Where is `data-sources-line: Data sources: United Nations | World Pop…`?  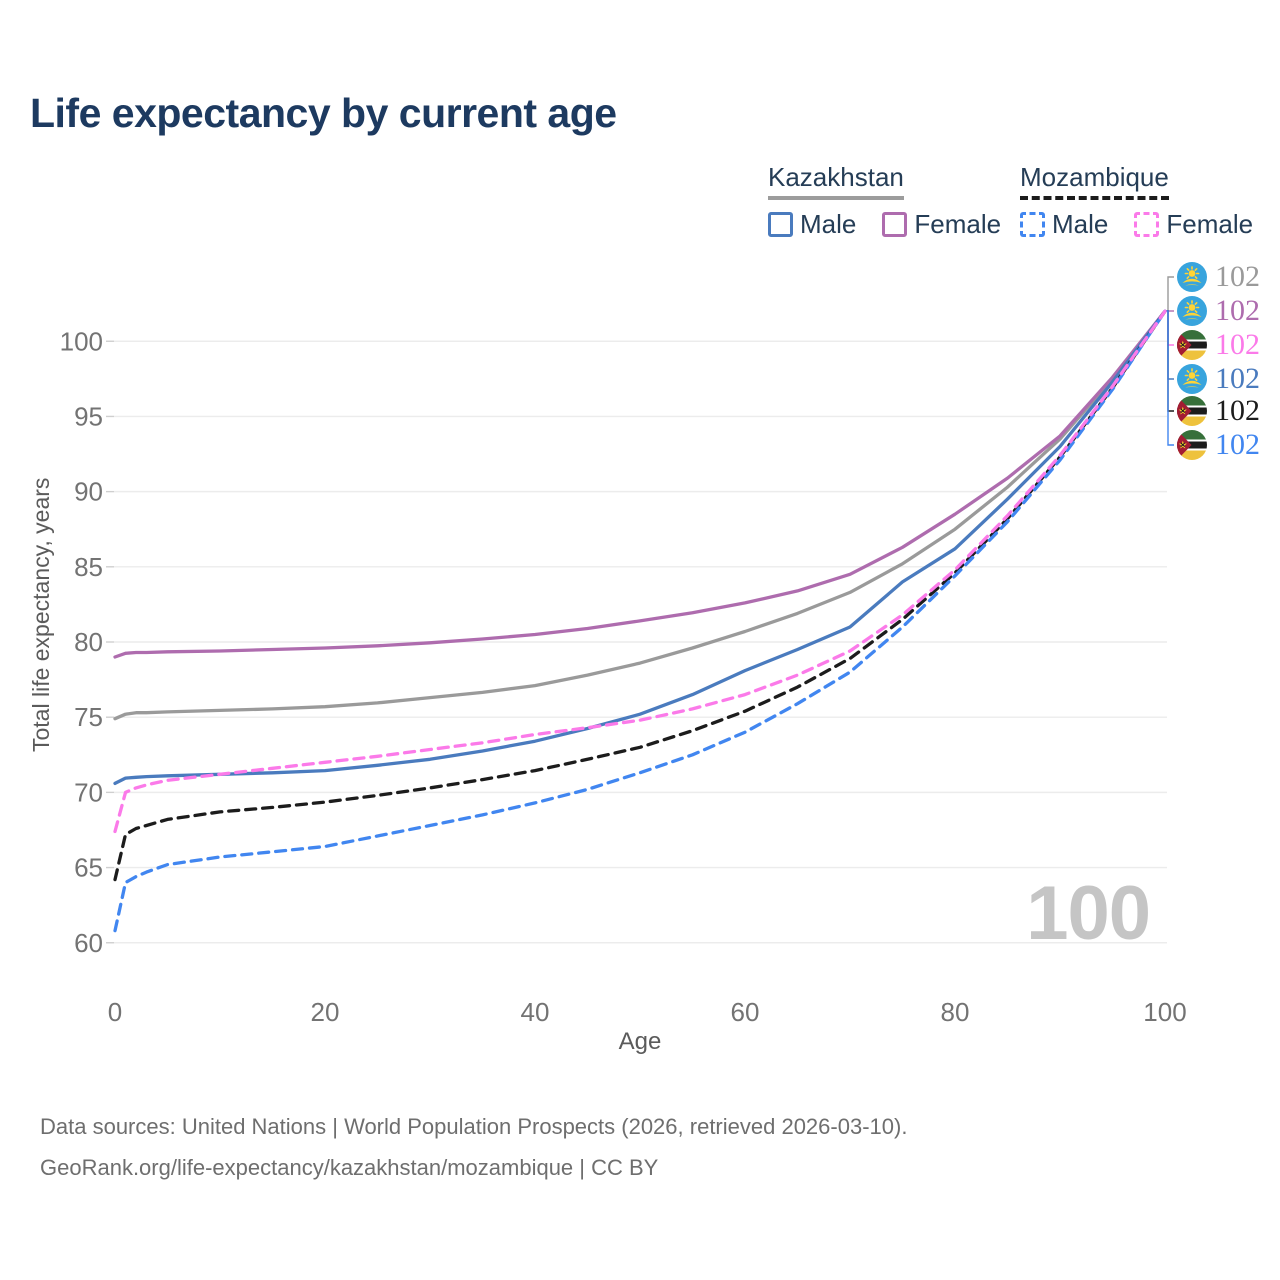
data-sources-line: Data sources: United Nations | World Pop… is located at coordinates (474, 1126).